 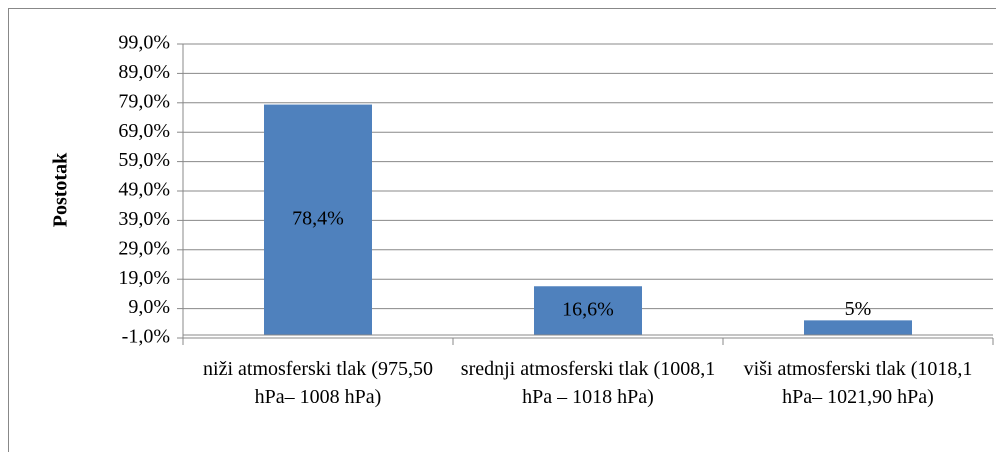 I want to click on data-label: 5%, so click(x=858, y=309).